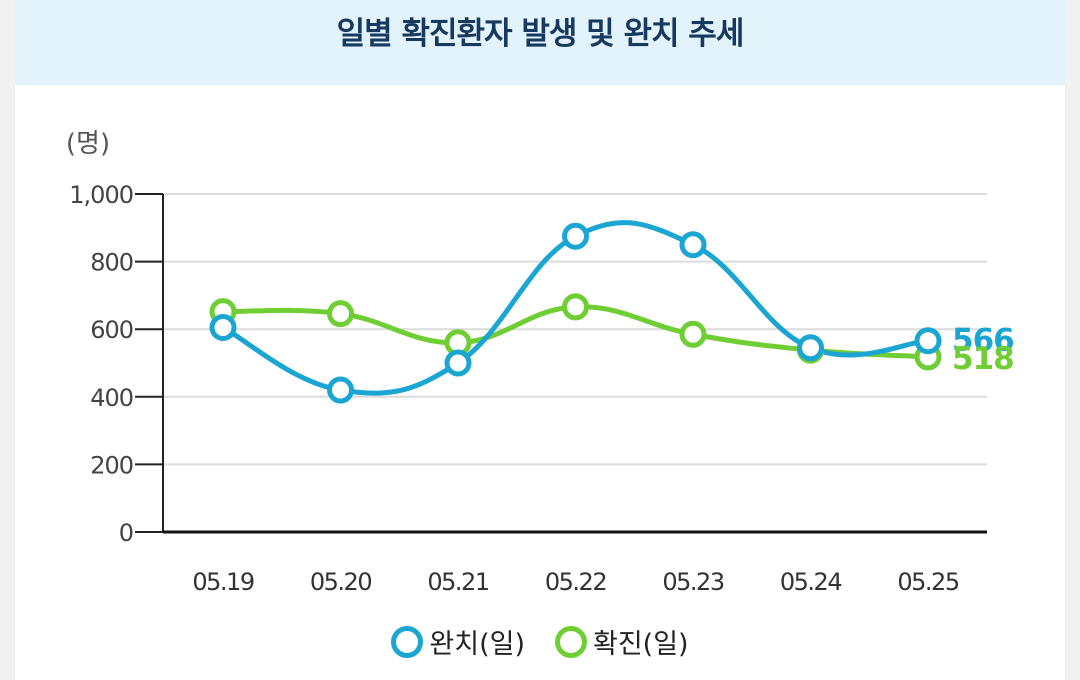  I want to click on end-value-label: 518, so click(983, 359).